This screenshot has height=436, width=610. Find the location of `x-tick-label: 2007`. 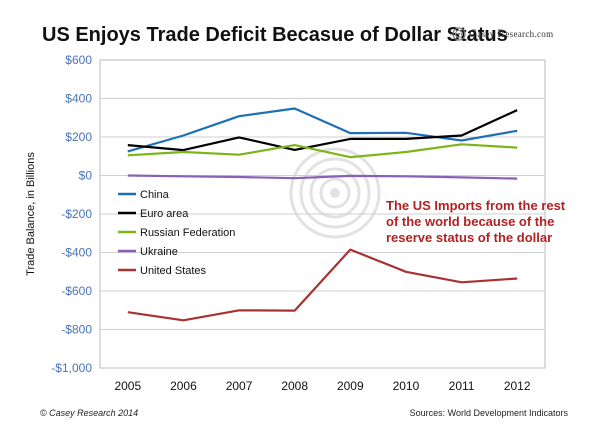

x-tick-label: 2007 is located at coordinates (239, 386).